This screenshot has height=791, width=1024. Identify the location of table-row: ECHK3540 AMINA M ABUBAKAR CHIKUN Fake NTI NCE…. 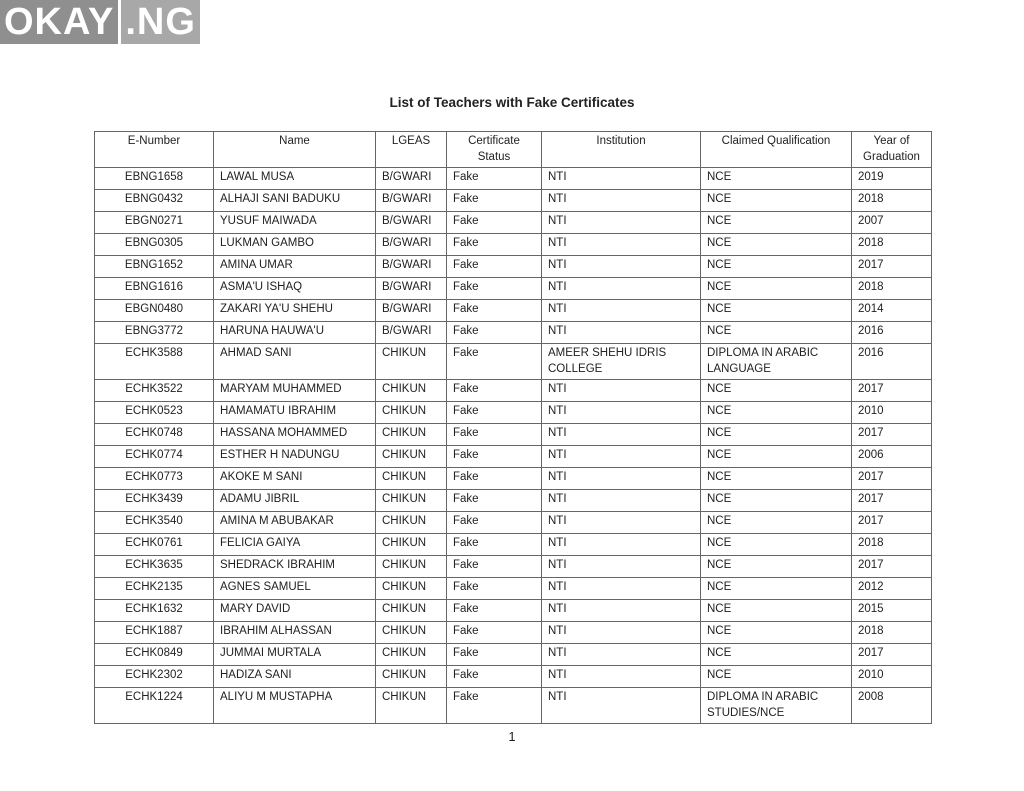
(513, 522).